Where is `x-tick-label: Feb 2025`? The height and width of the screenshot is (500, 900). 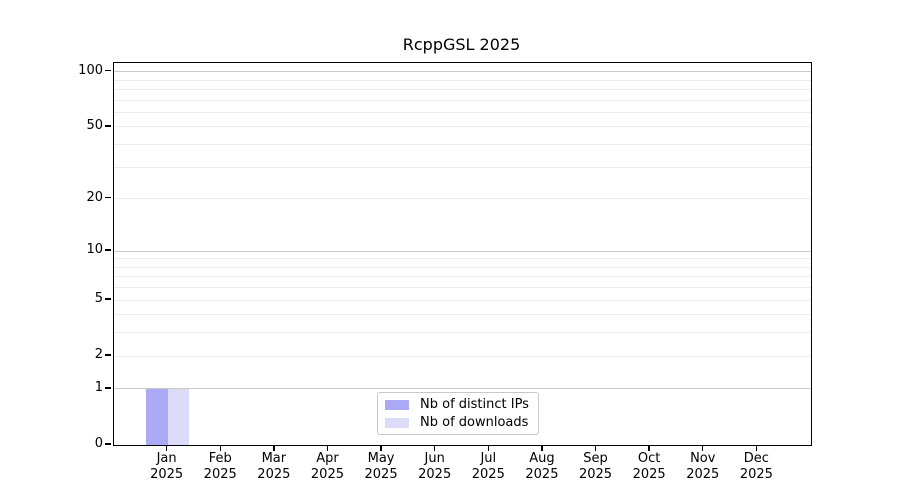
x-tick-label: Feb 2025 is located at coordinates (220, 466).